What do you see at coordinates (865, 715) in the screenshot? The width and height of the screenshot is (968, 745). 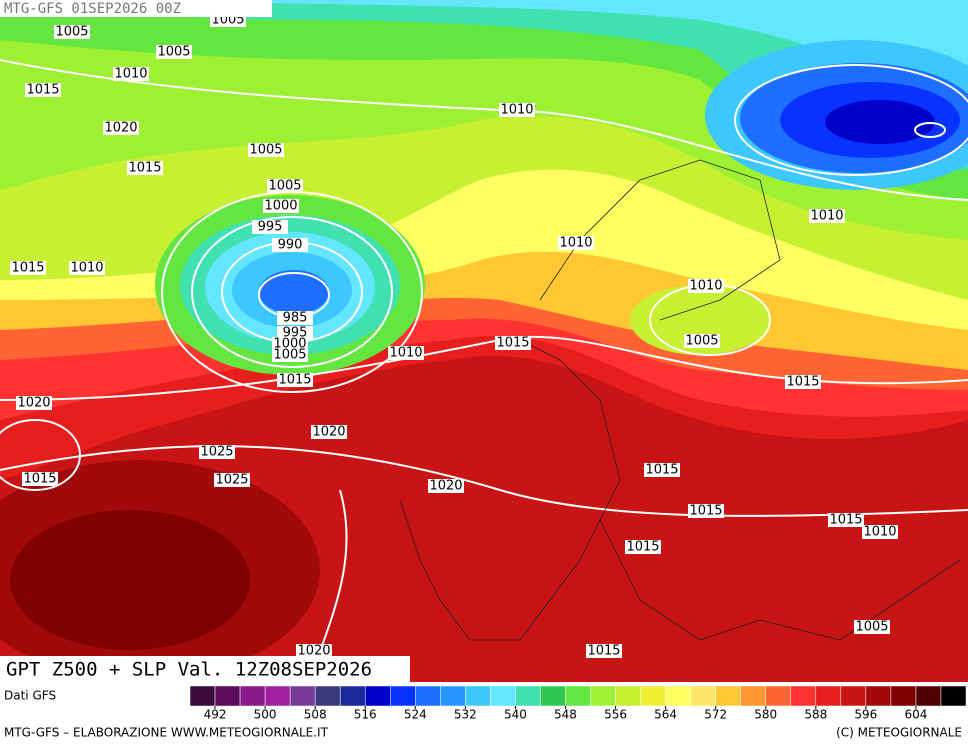 I see `colorbar-tick-label: 596` at bounding box center [865, 715].